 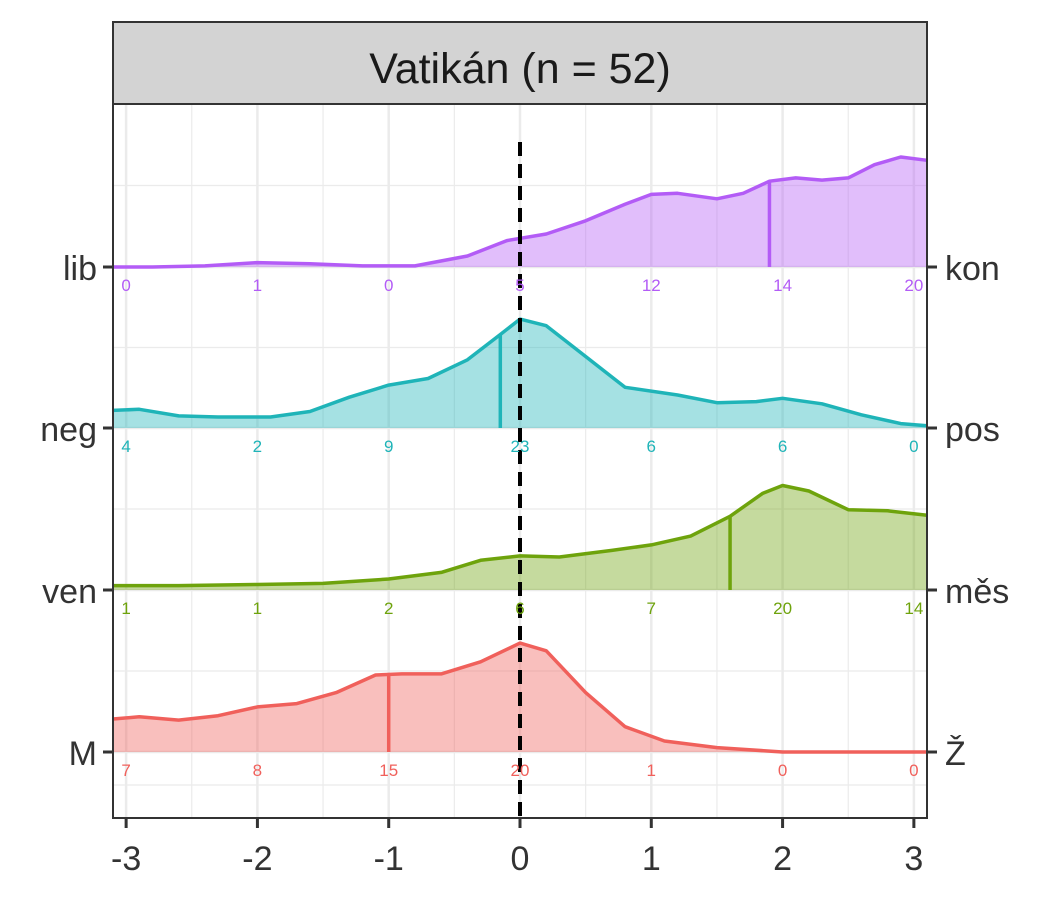 What do you see at coordinates (519, 285) in the screenshot?
I see `count-label: 5` at bounding box center [519, 285].